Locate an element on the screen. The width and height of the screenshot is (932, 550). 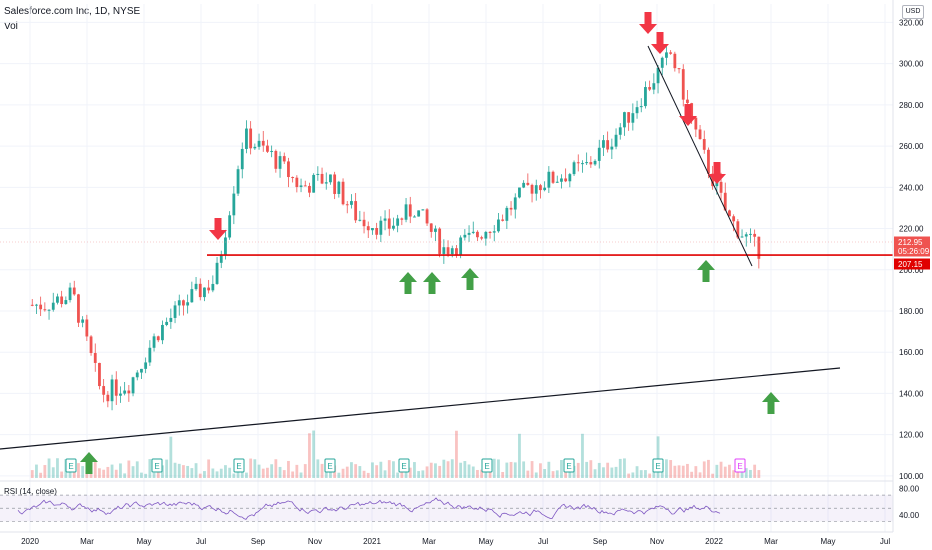
time-tick-label: Nov is located at coordinates (315, 541).